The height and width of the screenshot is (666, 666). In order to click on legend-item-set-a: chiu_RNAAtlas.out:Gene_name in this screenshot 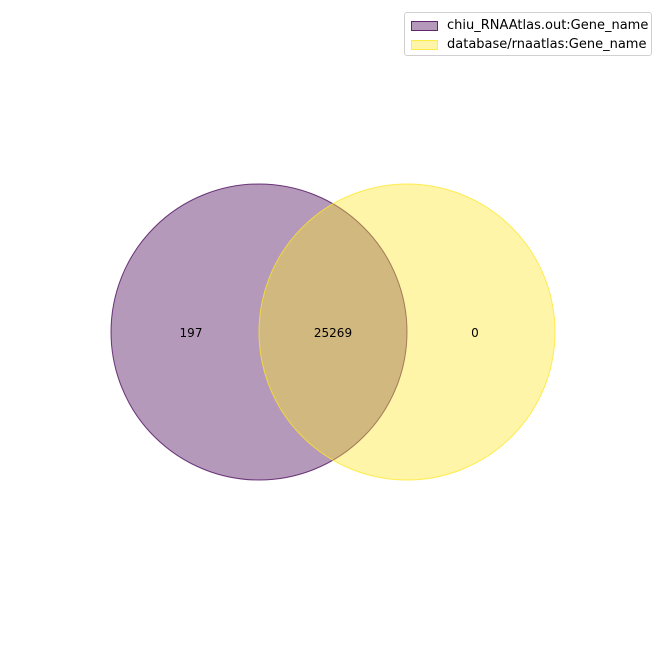, I will do `click(530, 25)`.